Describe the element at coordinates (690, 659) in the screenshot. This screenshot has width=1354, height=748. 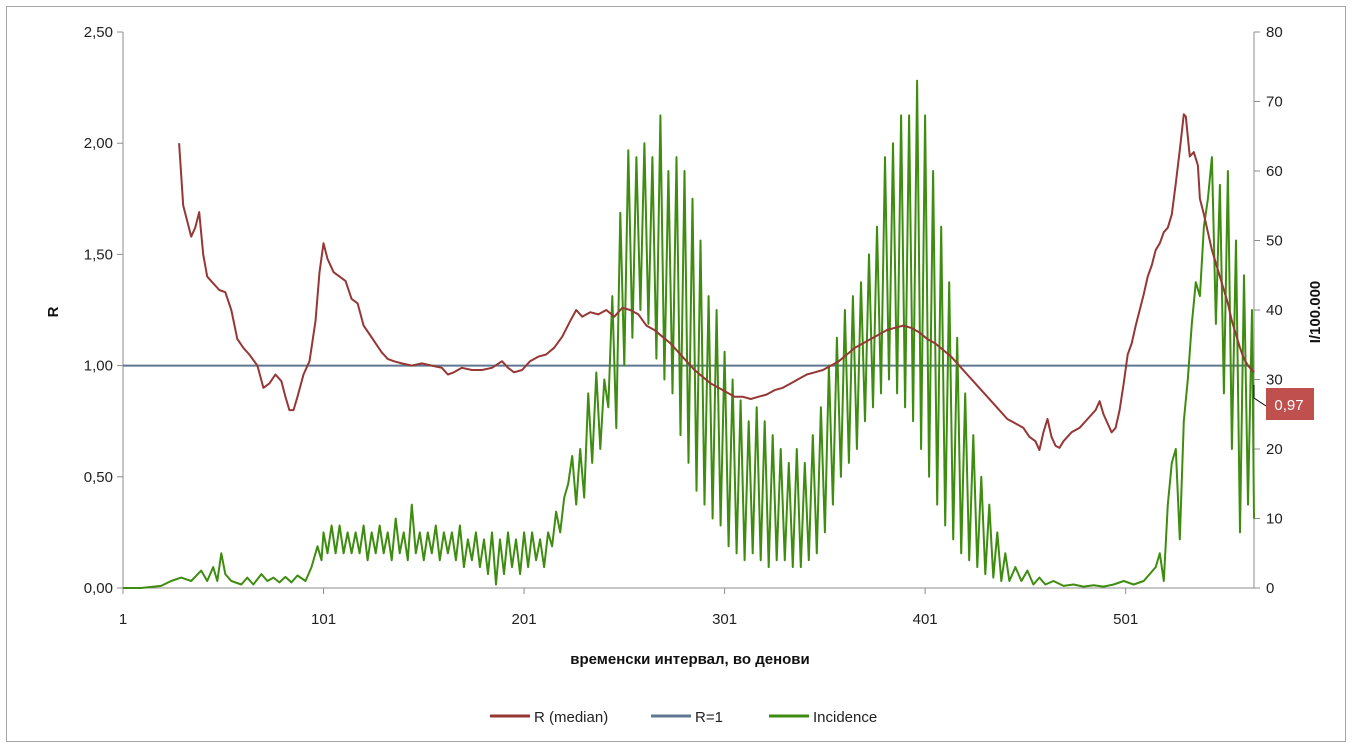
I see `x-axis-label: временски интервал, во денови` at that location.